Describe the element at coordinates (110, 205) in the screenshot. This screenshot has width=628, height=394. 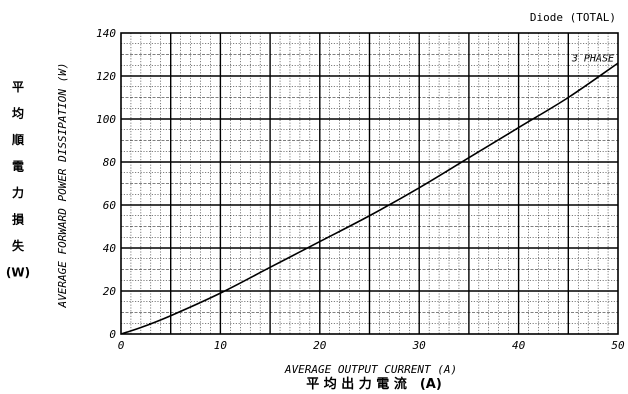
I see `y-tick-label: 60` at that location.